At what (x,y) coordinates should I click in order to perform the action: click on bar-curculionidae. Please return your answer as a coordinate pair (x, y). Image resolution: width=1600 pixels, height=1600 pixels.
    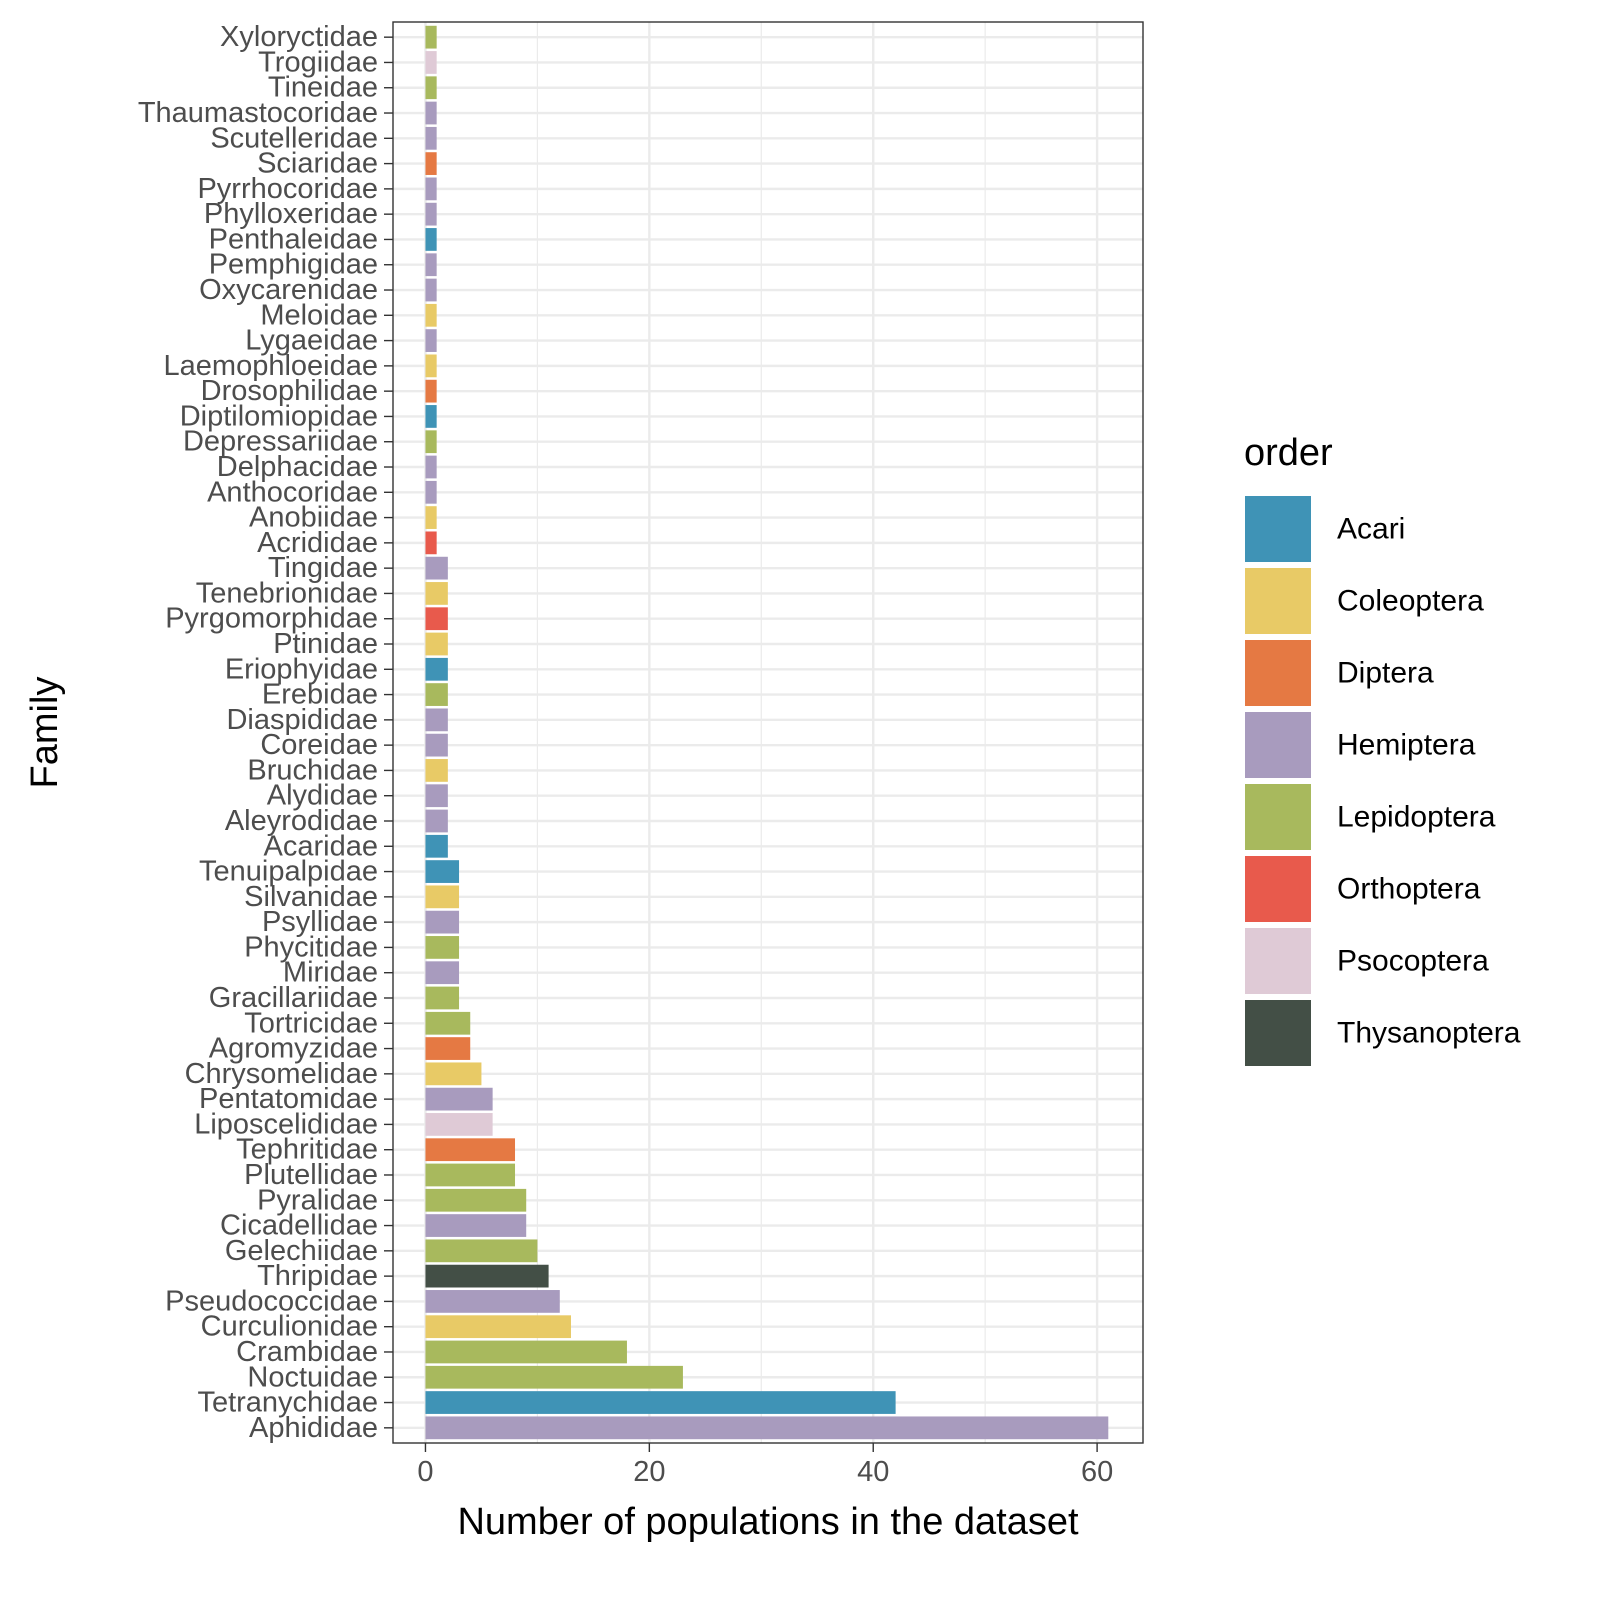
    Looking at the image, I should click on (498, 1327).